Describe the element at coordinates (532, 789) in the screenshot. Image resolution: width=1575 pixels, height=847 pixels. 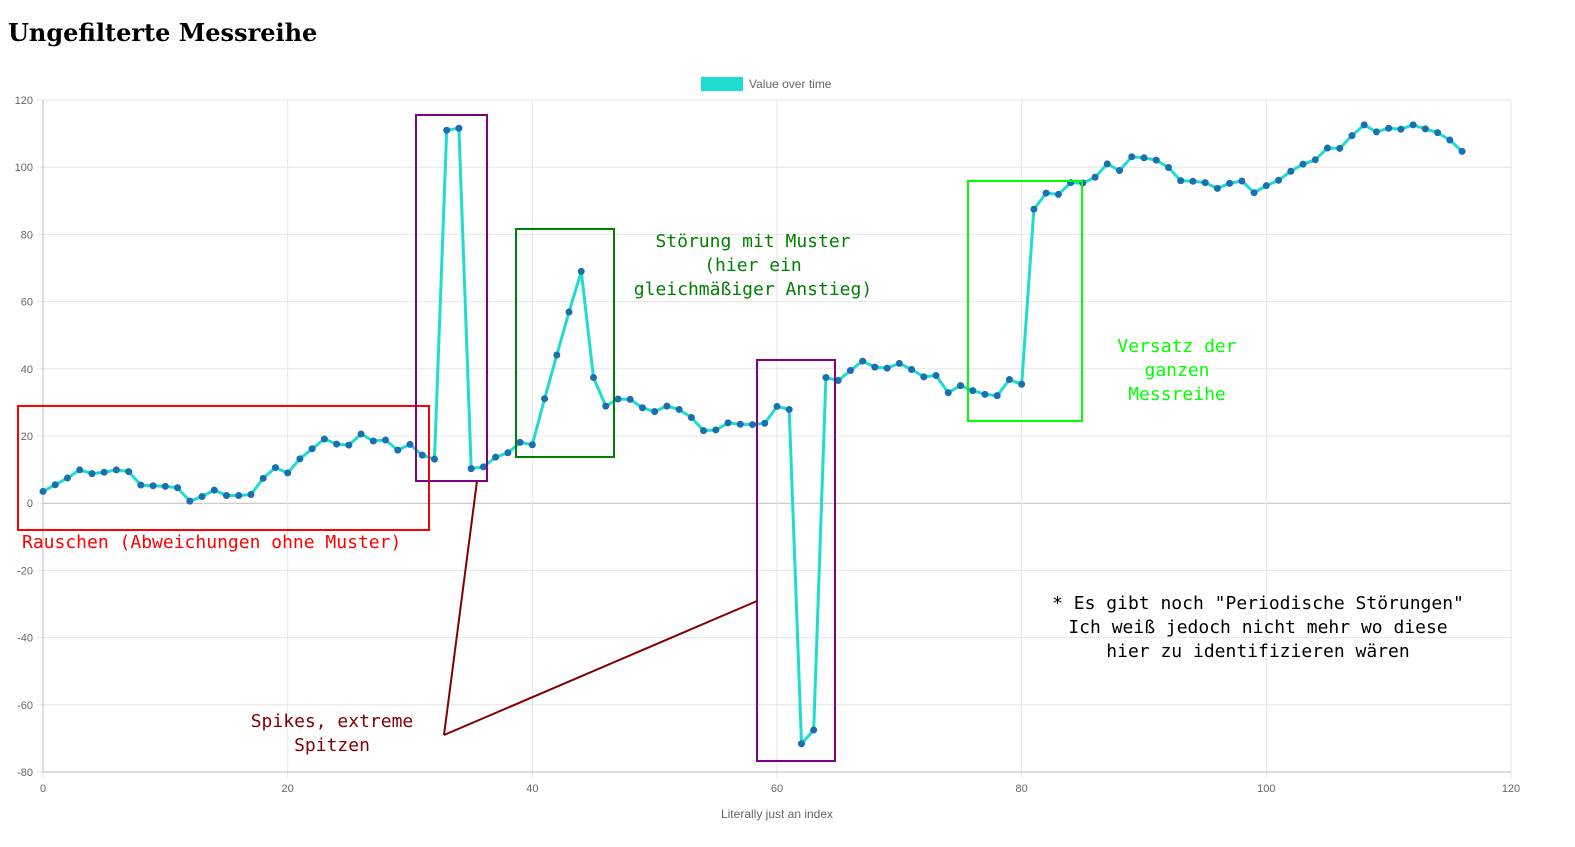
I see `x-tick-label: 40` at that location.